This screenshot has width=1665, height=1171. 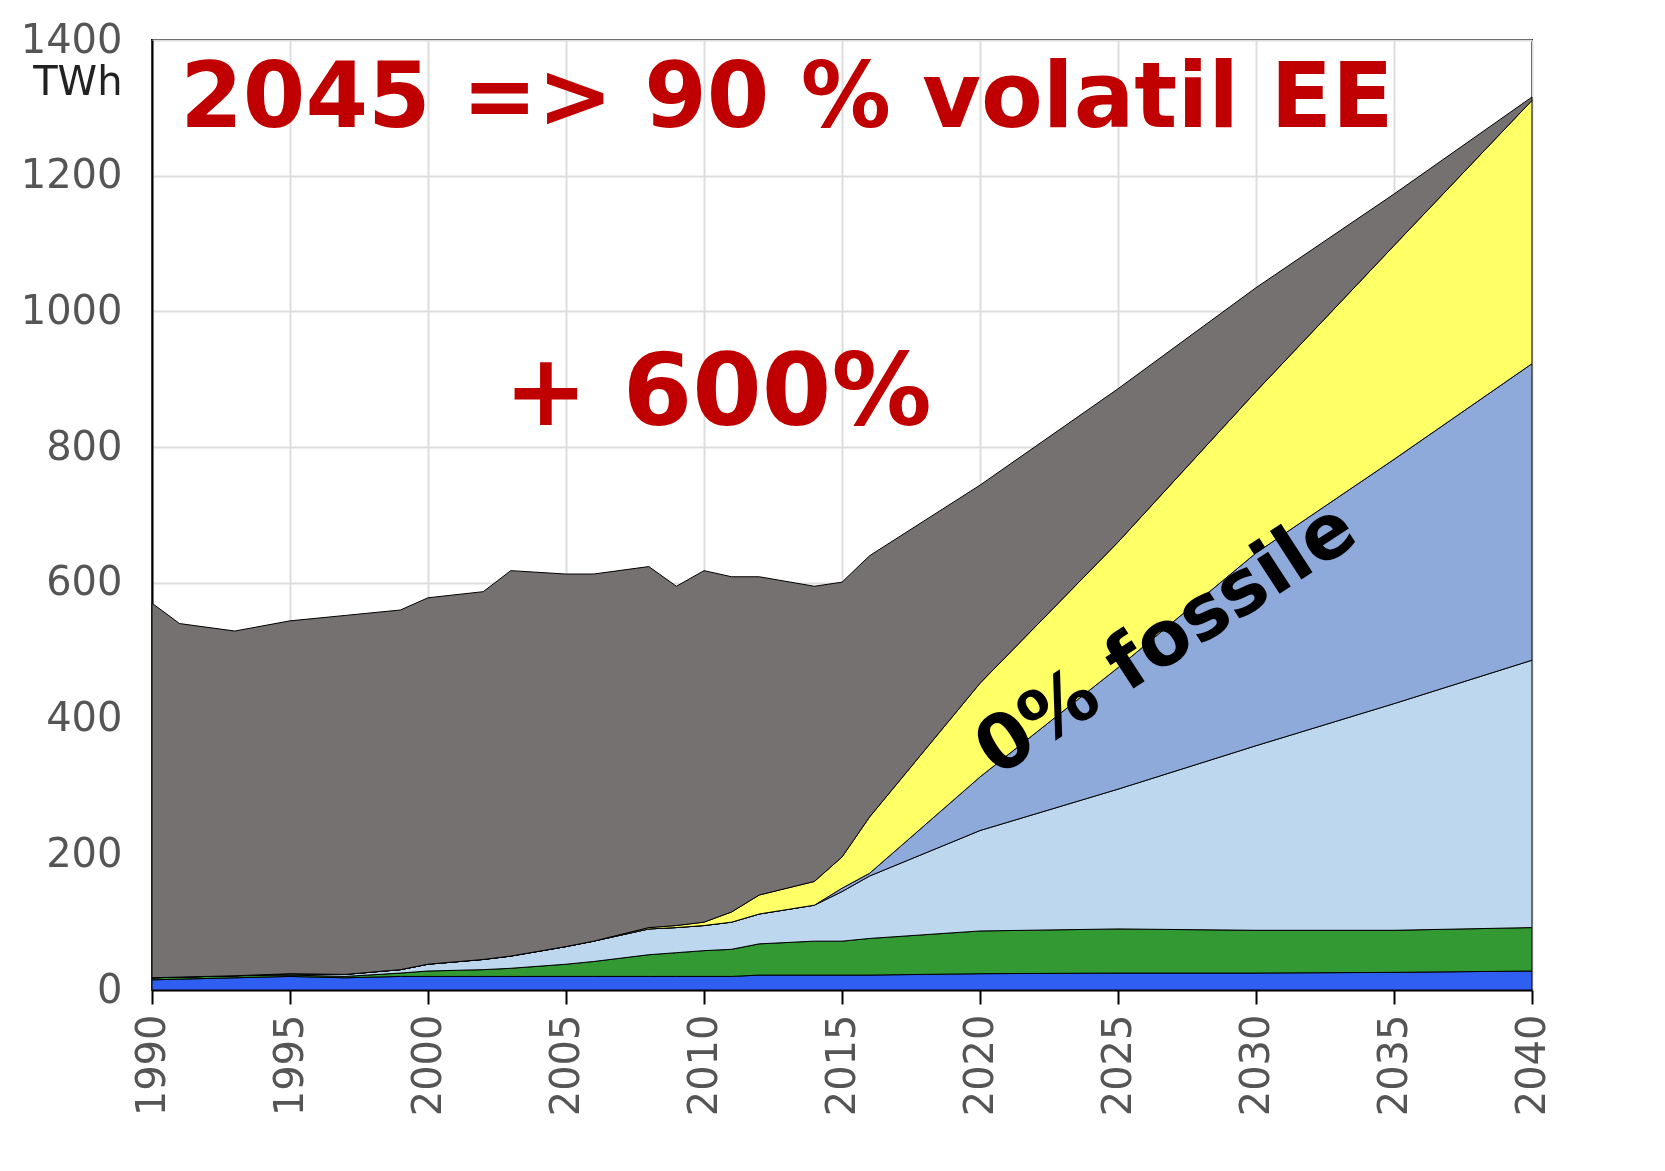 I want to click on x-tick-label: 2015, so click(x=840, y=1065).